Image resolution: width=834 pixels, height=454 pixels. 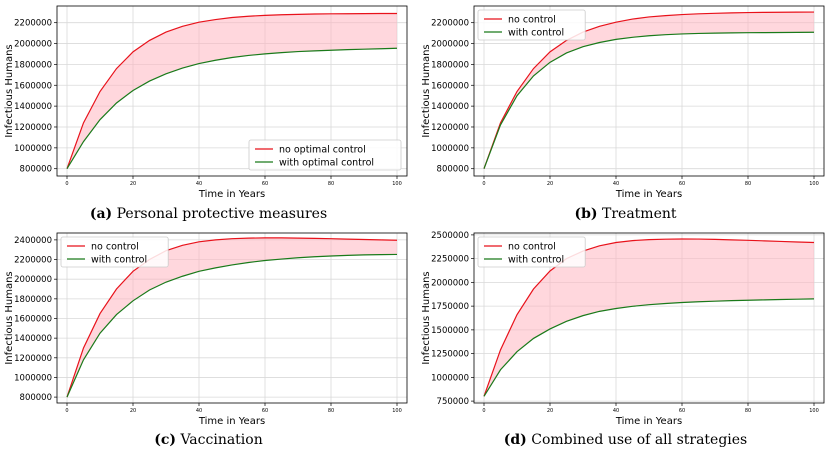 I want to click on caption-label: (c), so click(x=165, y=440).